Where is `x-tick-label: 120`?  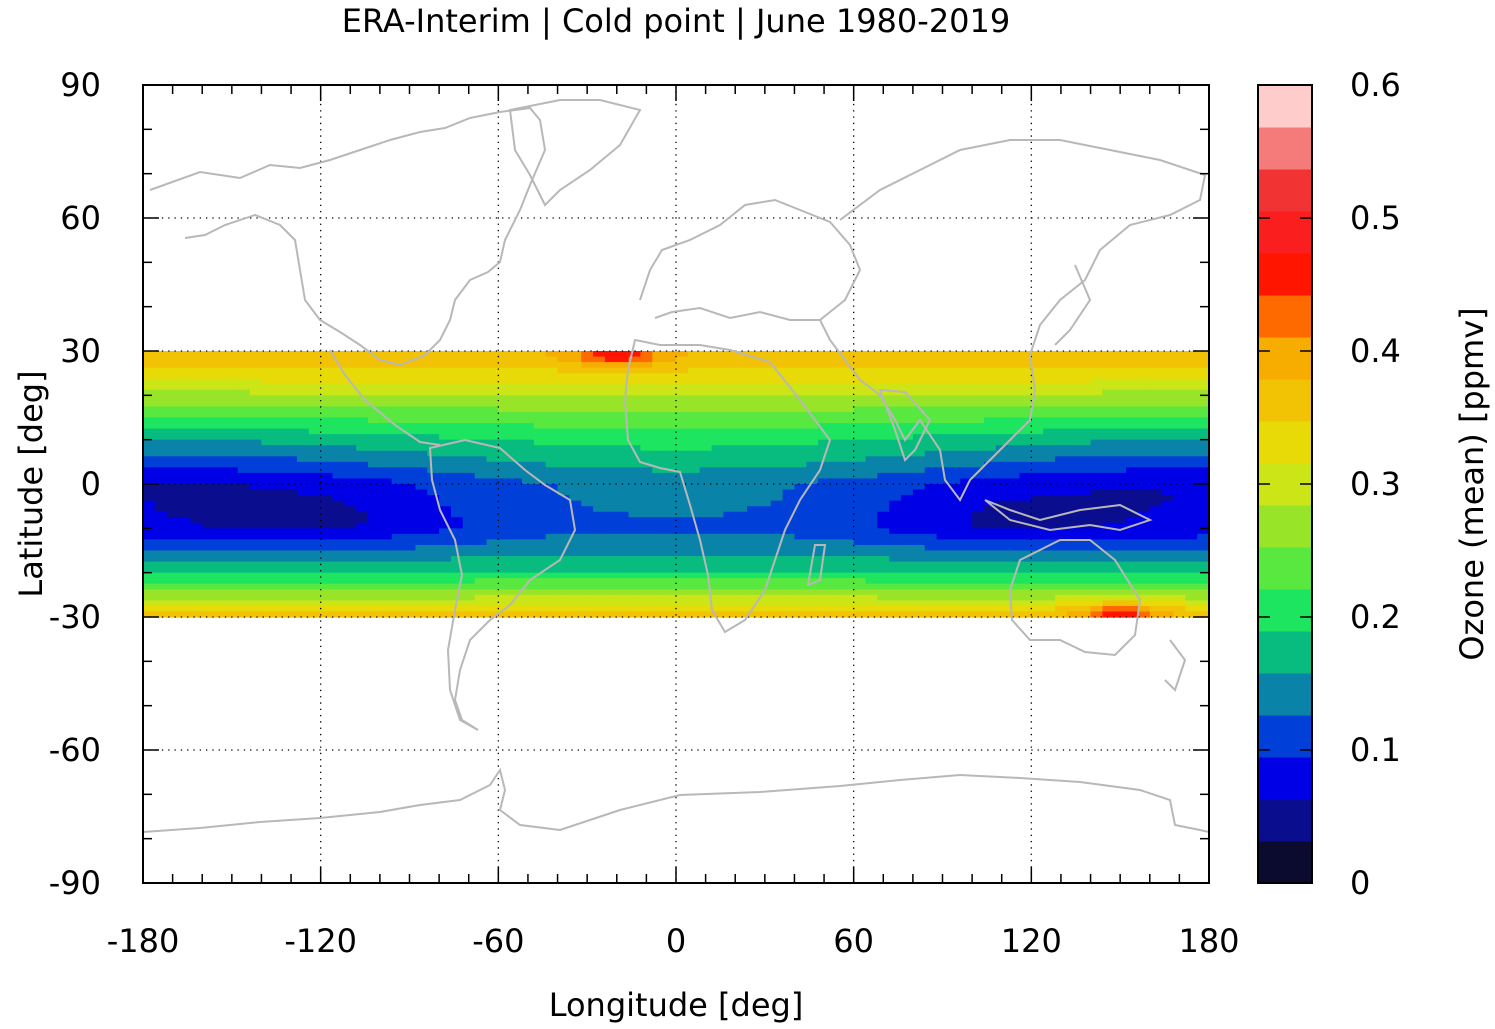 x-tick-label: 120 is located at coordinates (1031, 941).